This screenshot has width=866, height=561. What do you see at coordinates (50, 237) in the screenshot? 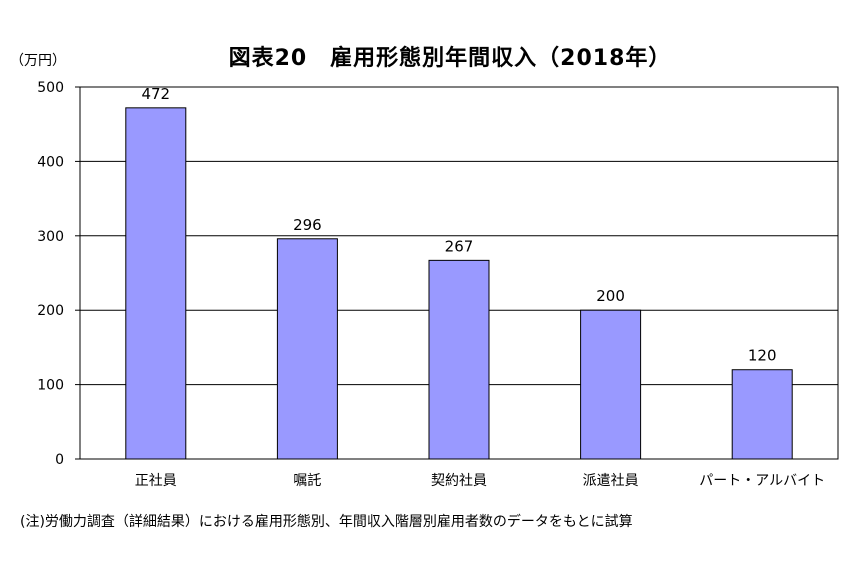
I see `y-tick-label: 300` at bounding box center [50, 237].